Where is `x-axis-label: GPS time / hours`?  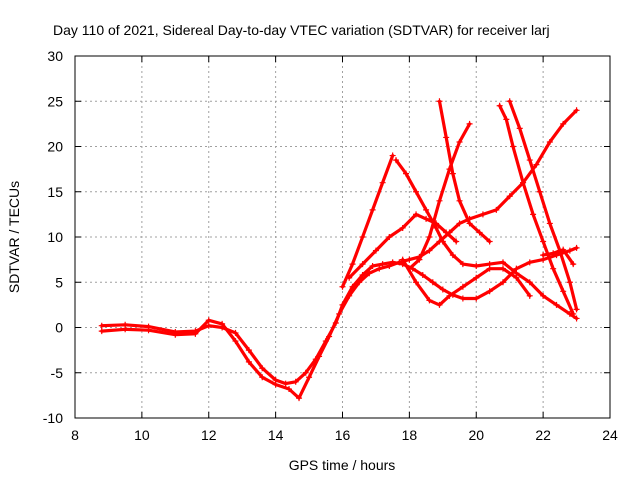 x-axis-label: GPS time / hours is located at coordinates (342, 465).